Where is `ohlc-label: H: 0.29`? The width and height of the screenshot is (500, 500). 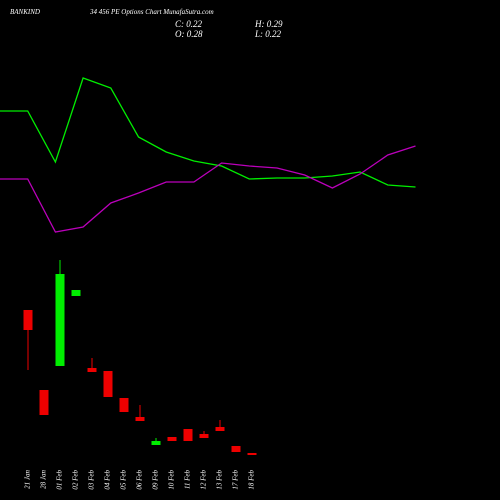
ohlc-label: H: 0.29 is located at coordinates (268, 24).